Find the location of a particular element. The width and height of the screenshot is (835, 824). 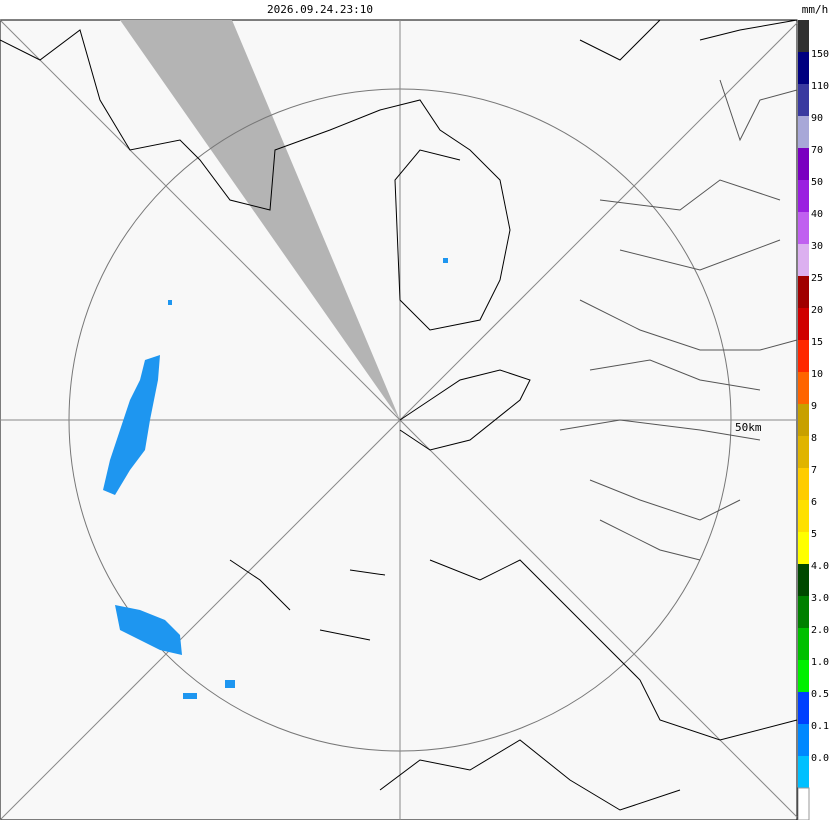

legend-label: 150 is located at coordinates (820, 54).